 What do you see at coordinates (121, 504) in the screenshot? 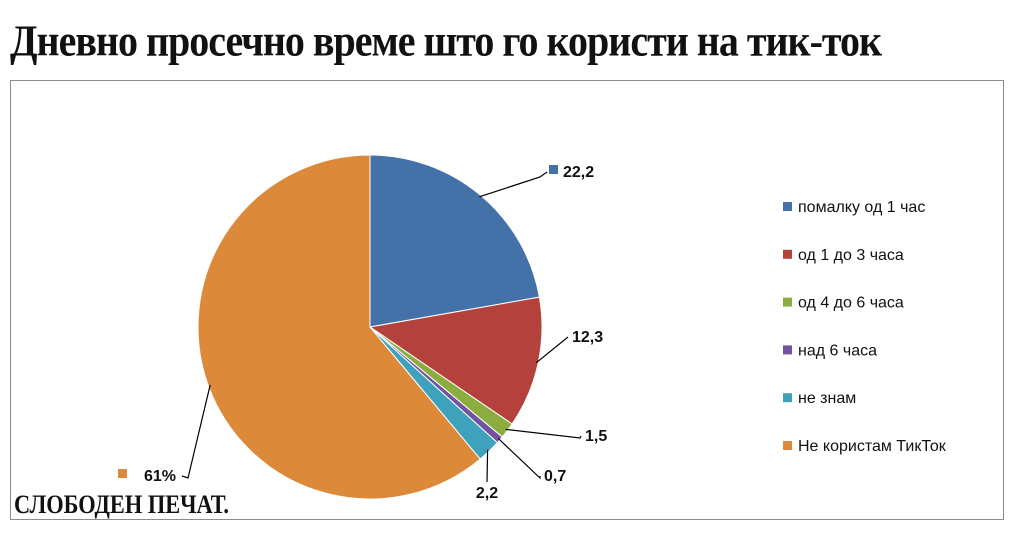
I see `source-logo: СЛОБОДЕН ПЕЧАТ.` at bounding box center [121, 504].